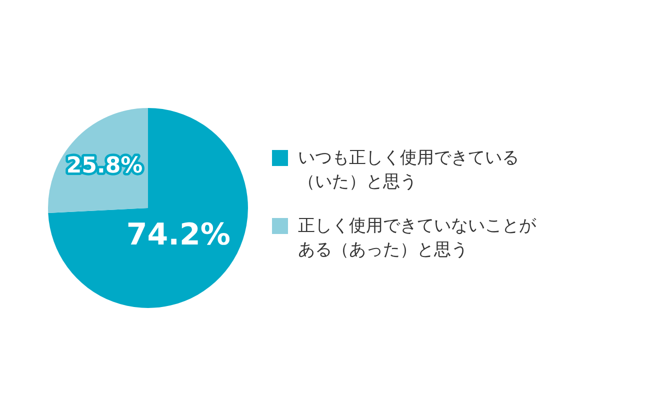 The width and height of the screenshot is (666, 416). What do you see at coordinates (409, 170) in the screenshot?
I see `legend-label: いつも正しく使用できている（いた）と思う` at bounding box center [409, 170].